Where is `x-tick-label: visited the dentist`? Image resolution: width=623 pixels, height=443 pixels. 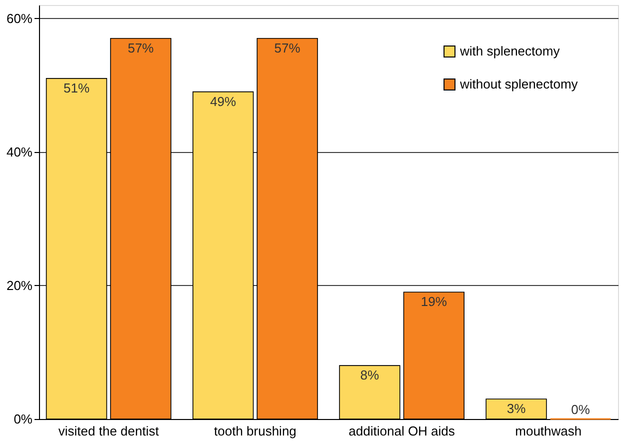
x-tick-label: visited the dentist is located at coordinates (109, 431).